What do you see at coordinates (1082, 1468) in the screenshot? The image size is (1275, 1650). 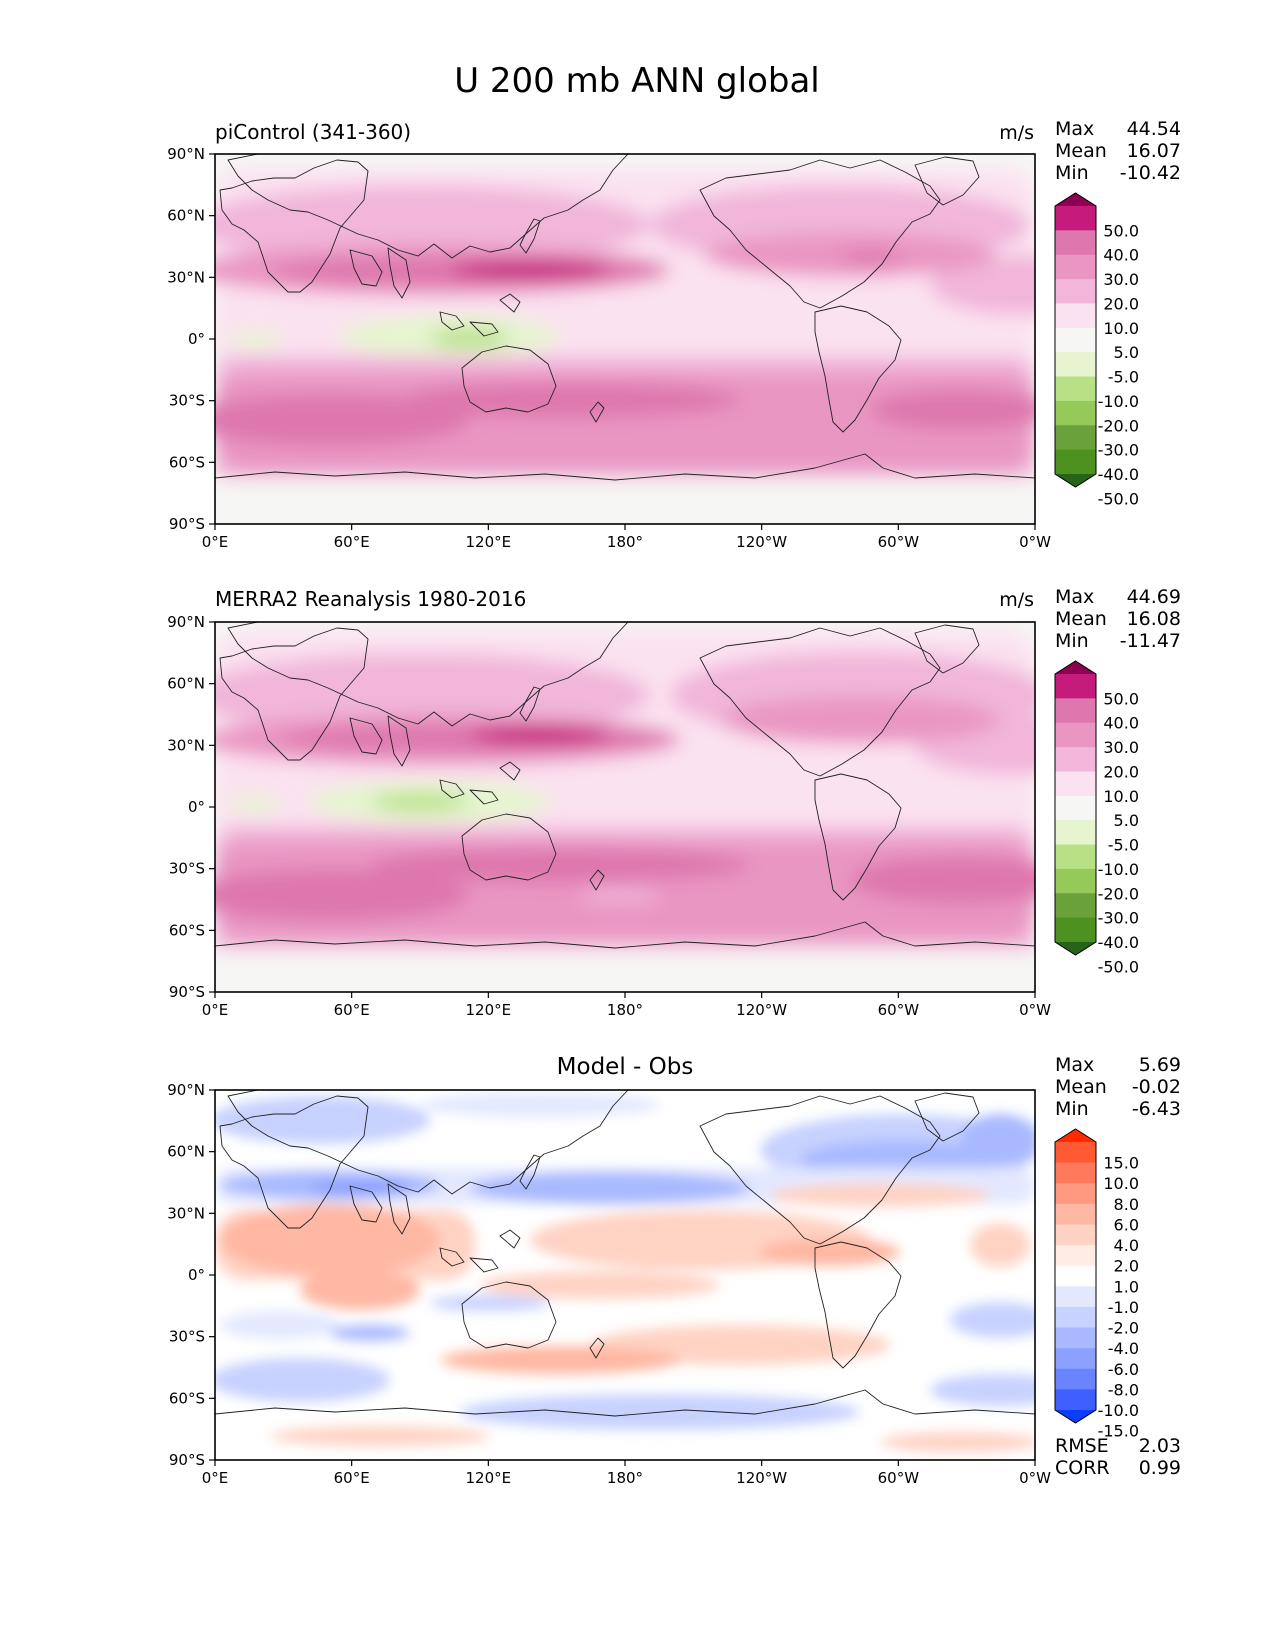 I see `stat-label: CORR` at bounding box center [1082, 1468].